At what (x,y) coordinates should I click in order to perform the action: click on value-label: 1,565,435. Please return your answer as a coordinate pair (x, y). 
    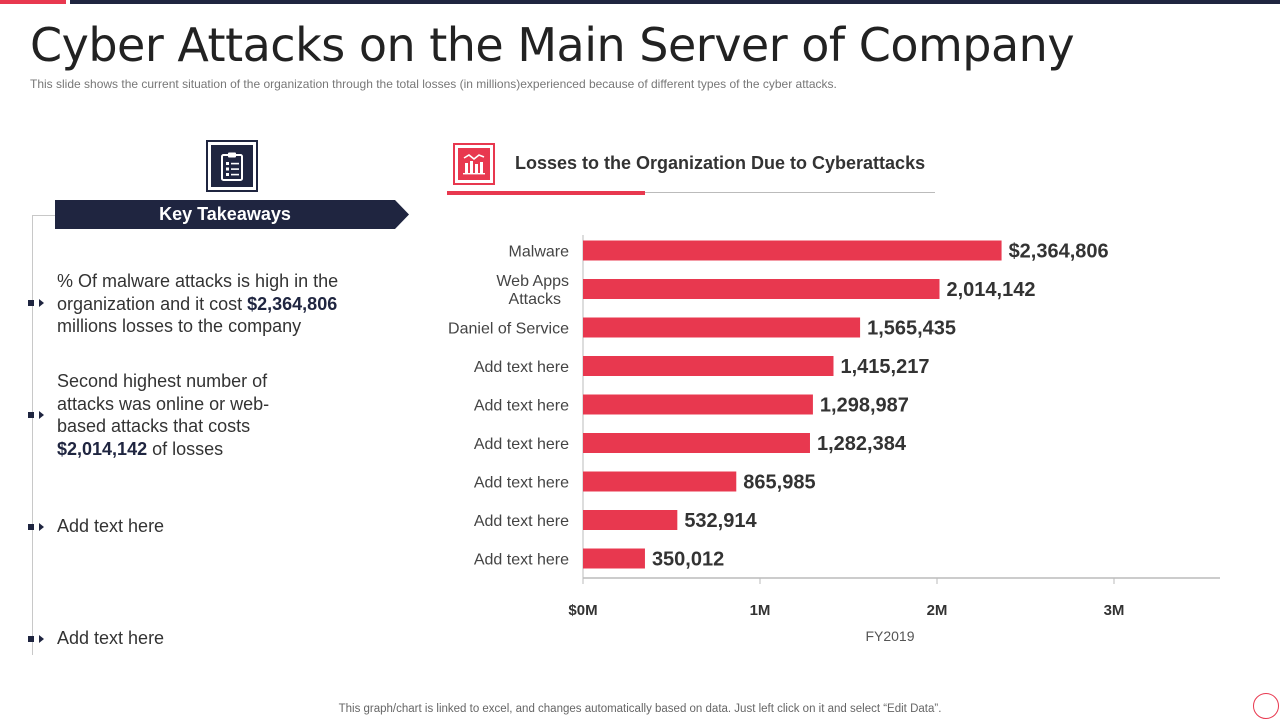
    Looking at the image, I should click on (911, 329).